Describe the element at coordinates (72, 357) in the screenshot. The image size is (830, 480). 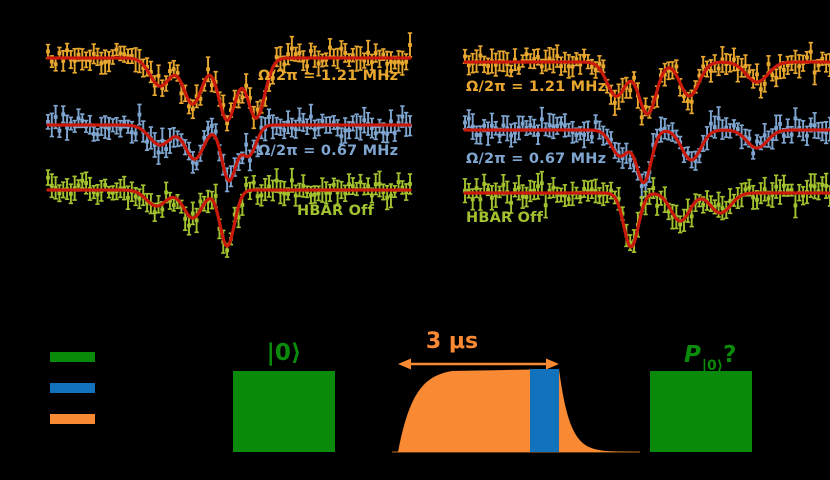
I see `legend-swatch-green` at that location.